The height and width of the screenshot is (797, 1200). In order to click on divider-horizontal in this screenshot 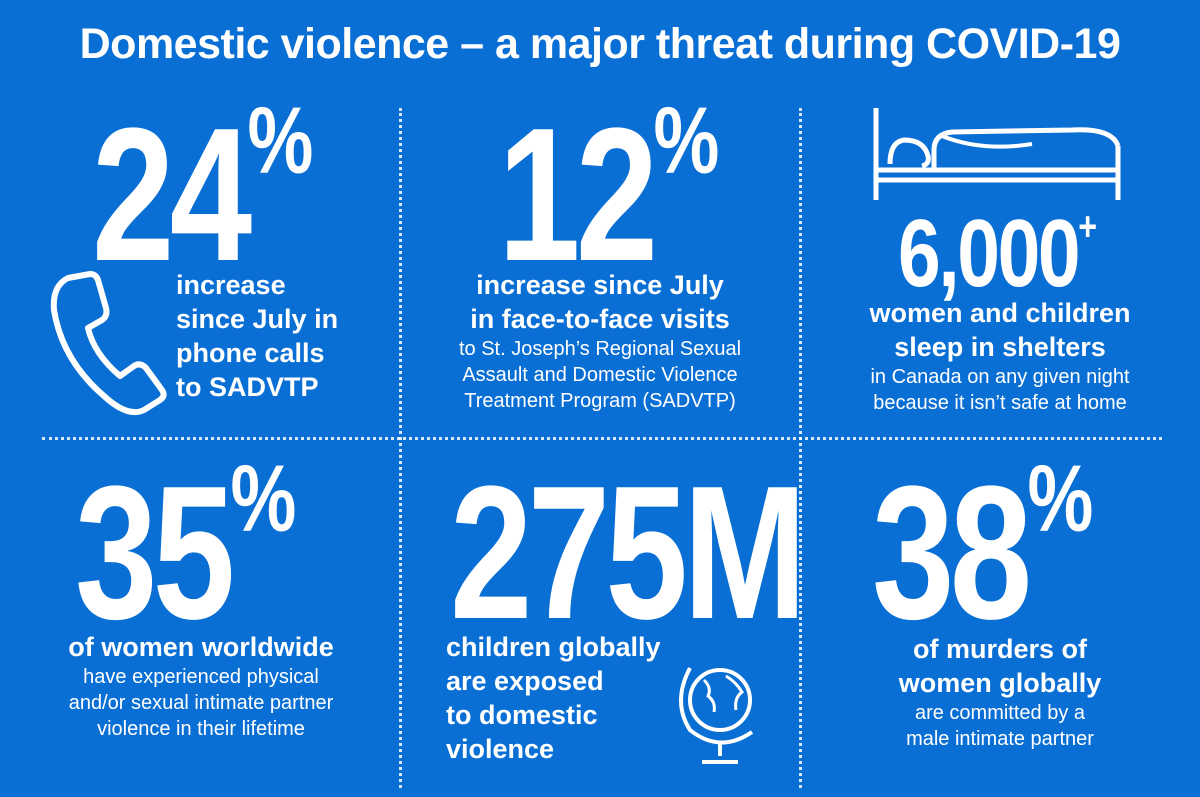, I will do `click(602, 438)`.